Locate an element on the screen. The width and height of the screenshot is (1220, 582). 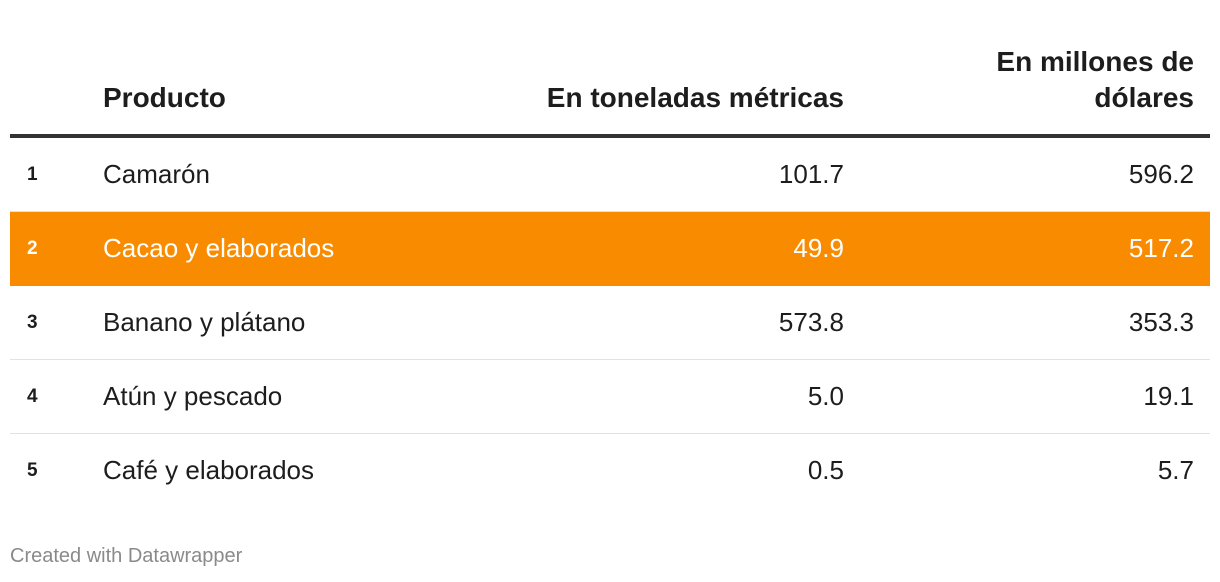
header-toneladas: En toneladas métricas is located at coordinates (695, 97).